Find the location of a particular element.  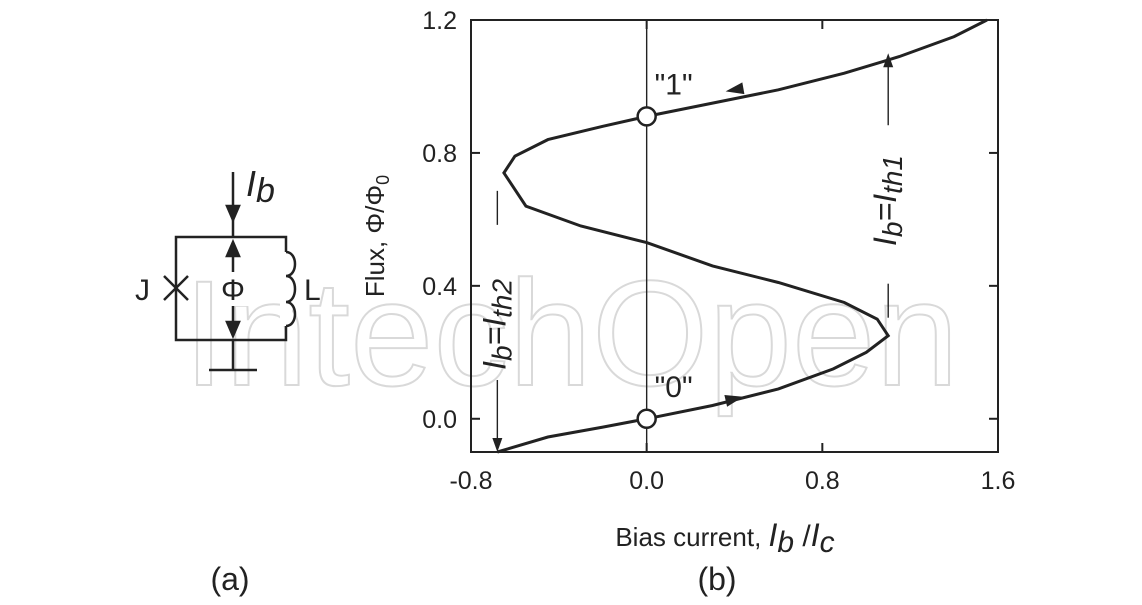

flux-label-bg is located at coordinates (234, 289).